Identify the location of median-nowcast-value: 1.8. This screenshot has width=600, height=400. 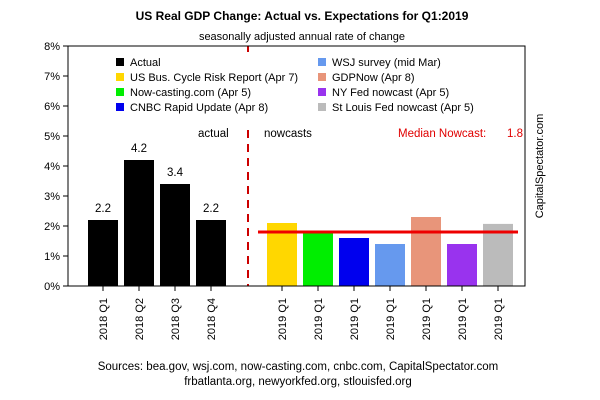
(515, 134).